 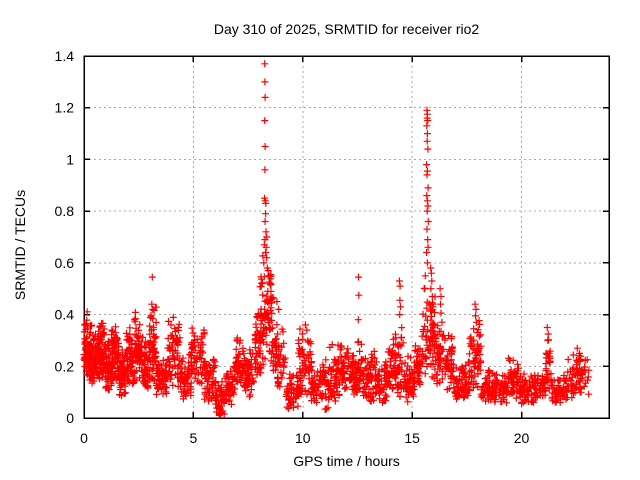 I want to click on x-axis-label: GPS time / hours, so click(x=346, y=461).